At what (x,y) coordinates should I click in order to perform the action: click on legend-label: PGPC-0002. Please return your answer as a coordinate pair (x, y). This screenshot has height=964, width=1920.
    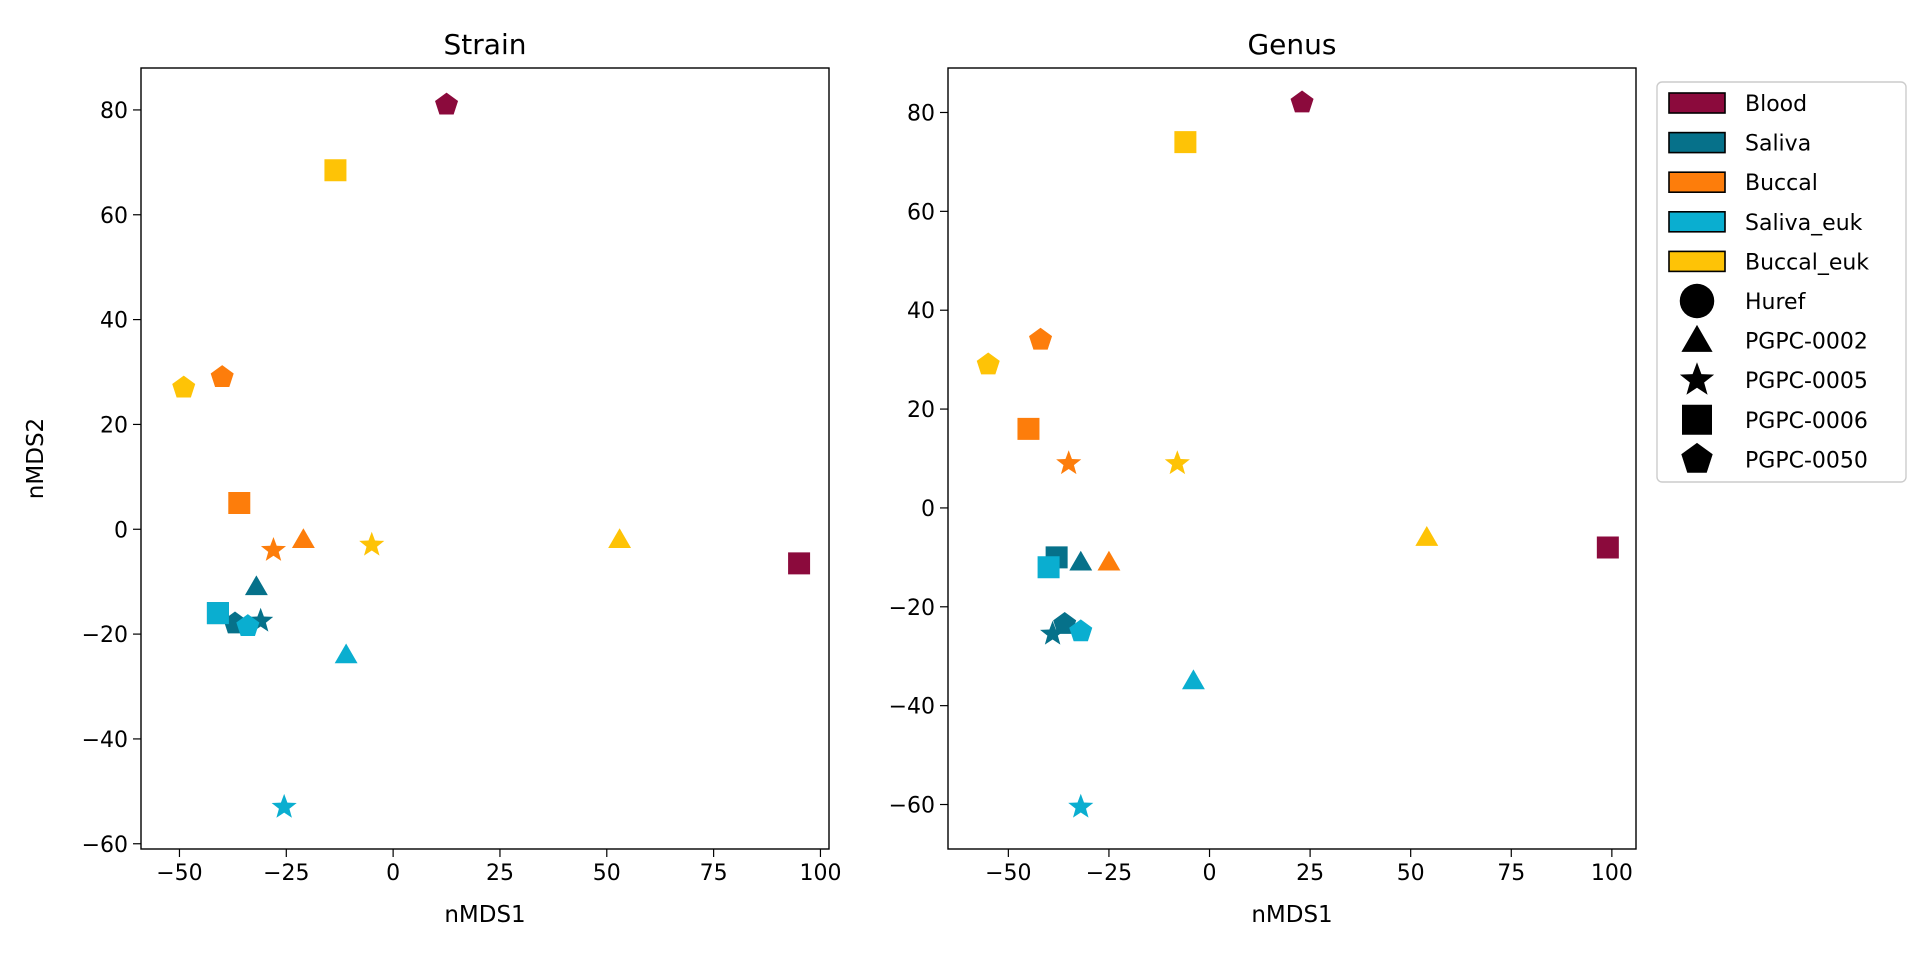
    Looking at the image, I should click on (1806, 342).